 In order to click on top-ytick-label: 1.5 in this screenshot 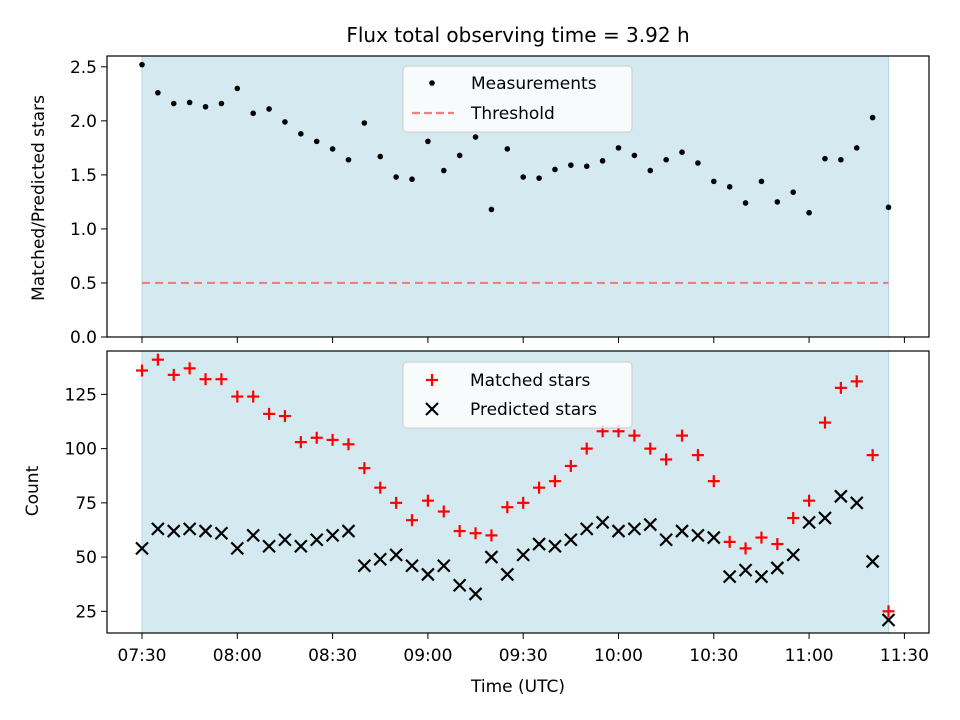, I will do `click(83, 176)`.